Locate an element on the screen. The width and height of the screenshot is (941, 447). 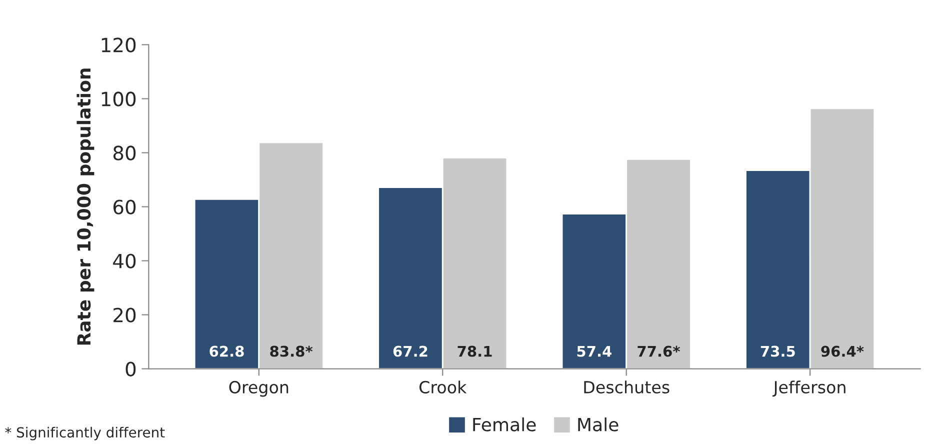
y-tick-label: 100 is located at coordinates (119, 99).